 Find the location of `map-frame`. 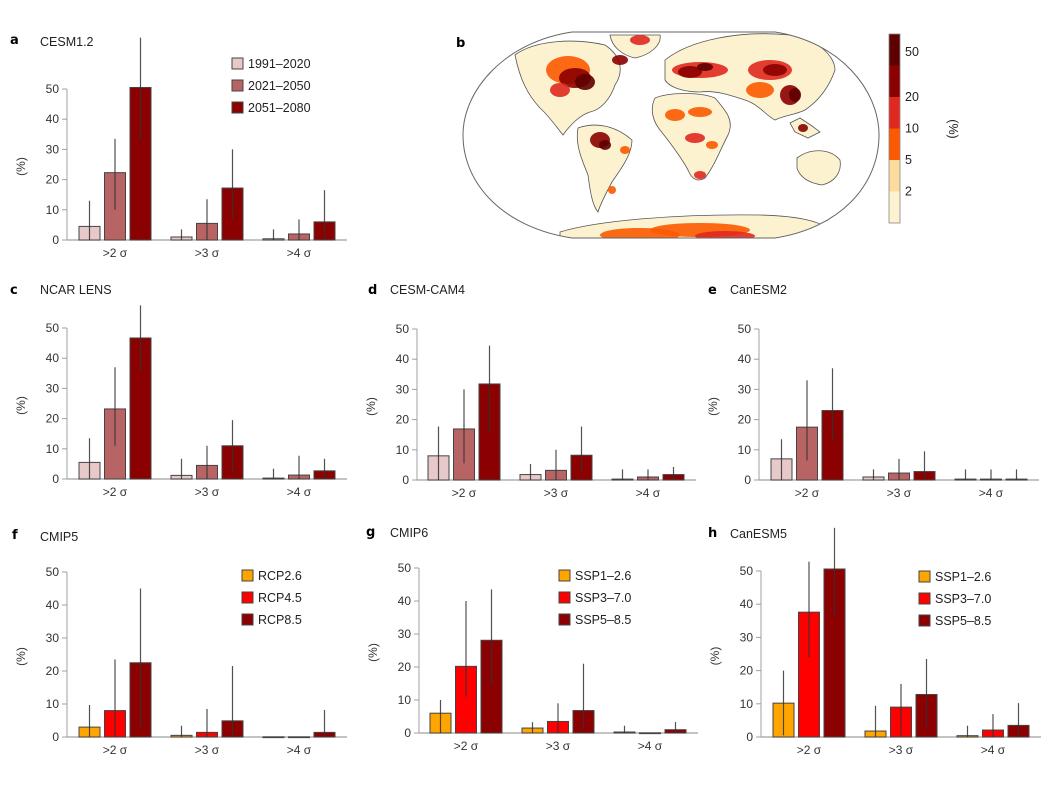

map-frame is located at coordinates (671, 135).